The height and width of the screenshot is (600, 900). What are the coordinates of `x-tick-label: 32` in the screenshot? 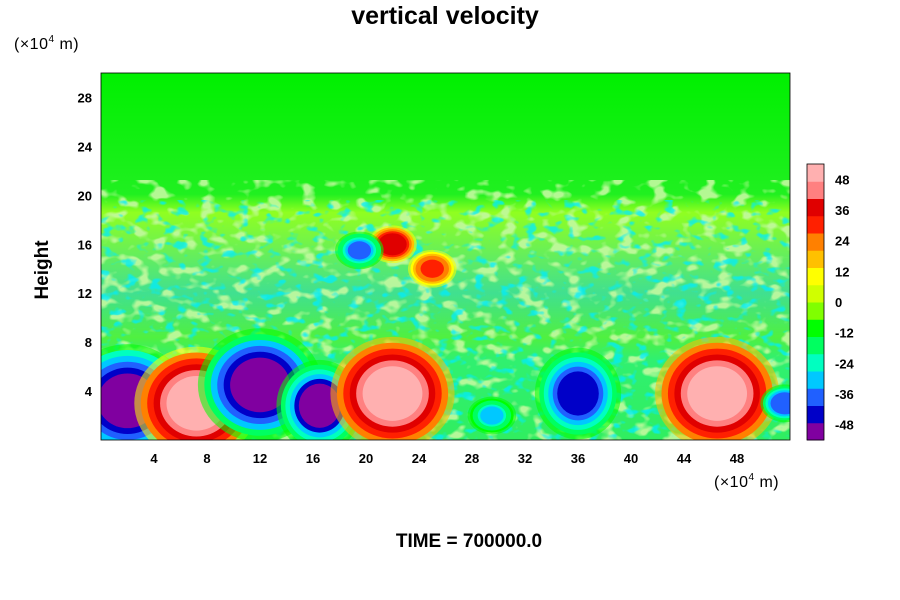 It's located at (525, 458).